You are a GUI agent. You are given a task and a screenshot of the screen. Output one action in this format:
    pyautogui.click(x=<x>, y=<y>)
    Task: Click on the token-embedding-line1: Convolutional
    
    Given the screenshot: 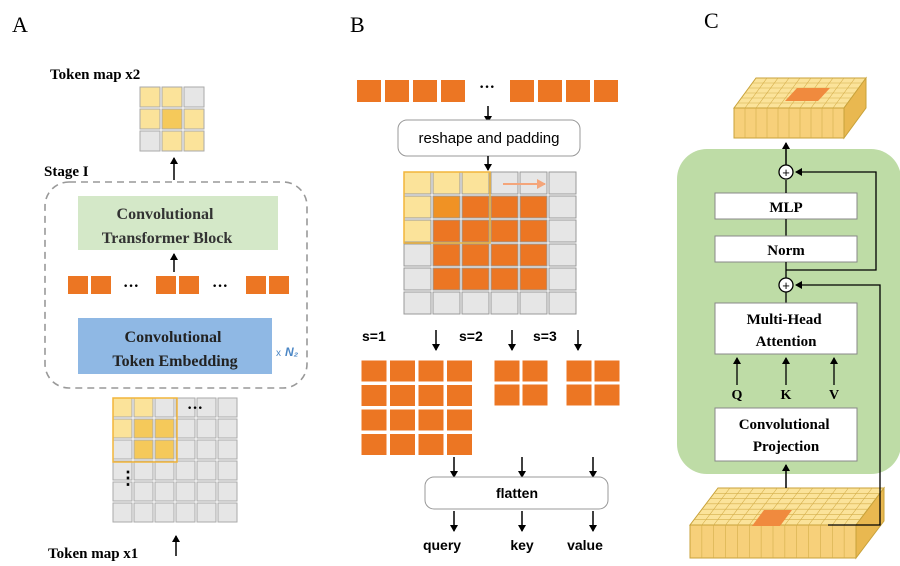 What is the action you would take?
    pyautogui.click(x=173, y=337)
    